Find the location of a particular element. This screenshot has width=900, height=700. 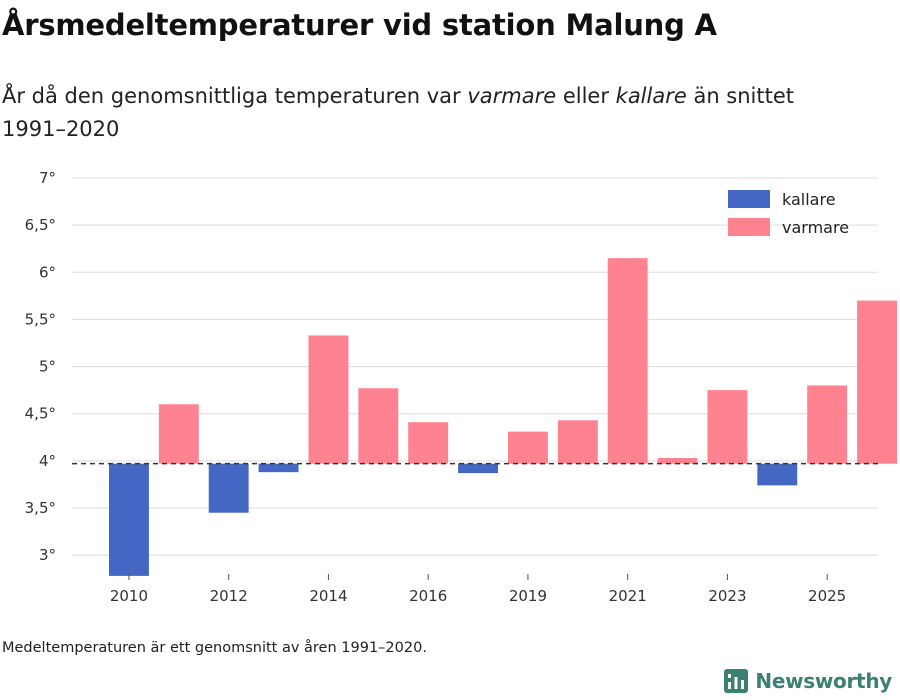

bar-2012: 2012: 3.45 is located at coordinates (228, 488).